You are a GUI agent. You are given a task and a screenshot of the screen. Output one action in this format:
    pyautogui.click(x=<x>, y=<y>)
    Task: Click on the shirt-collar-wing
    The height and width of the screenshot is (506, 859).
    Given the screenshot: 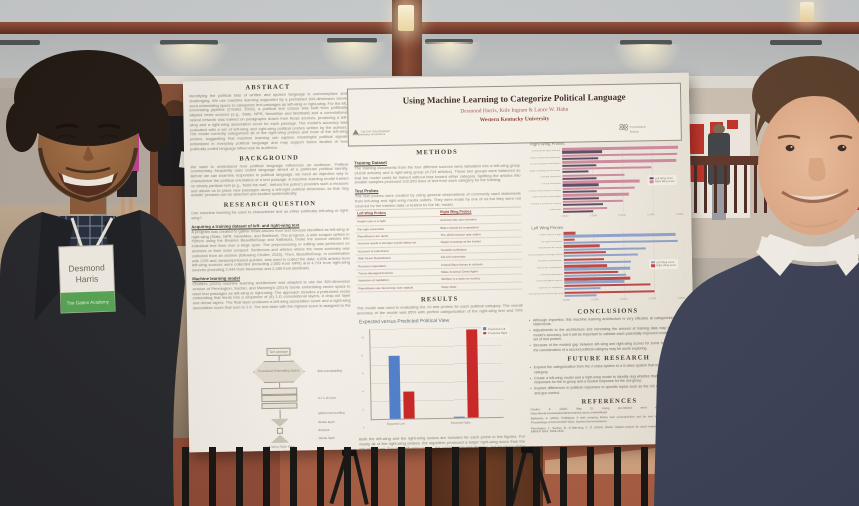 What is the action you would take?
    pyautogui.click(x=842, y=255)
    